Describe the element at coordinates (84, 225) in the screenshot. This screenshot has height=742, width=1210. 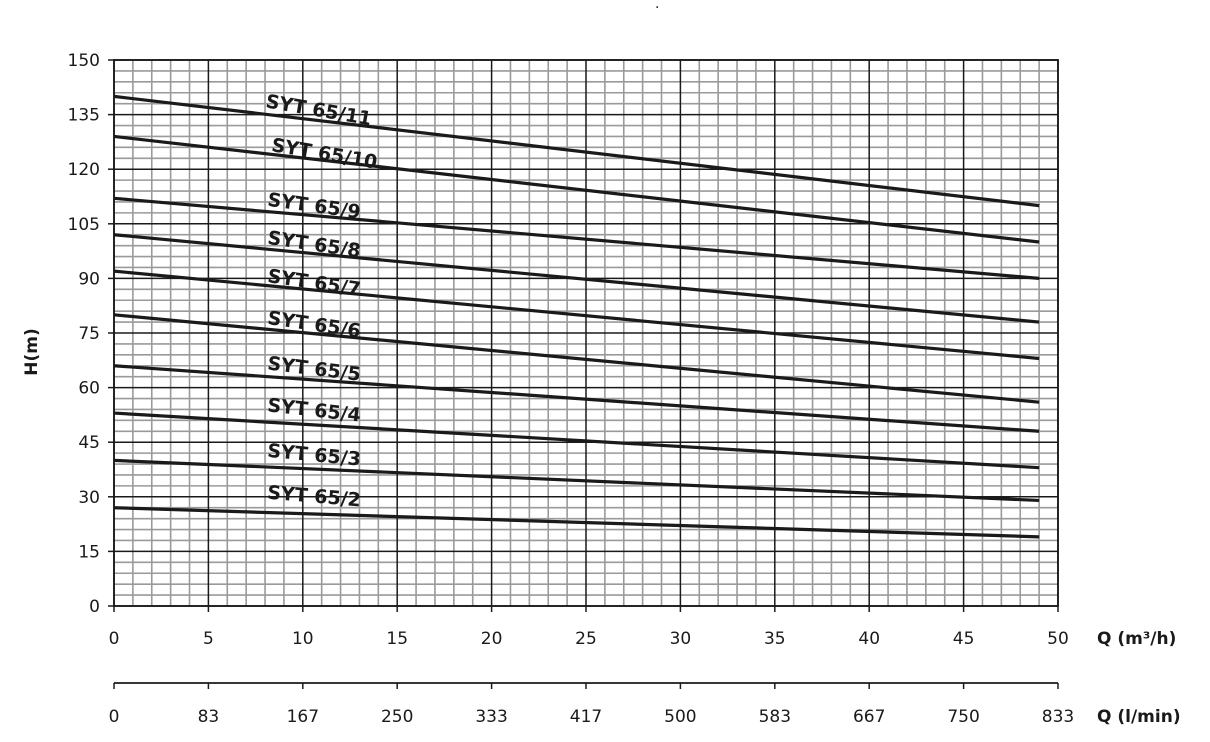
I see `y-tick-label: 105` at that location.